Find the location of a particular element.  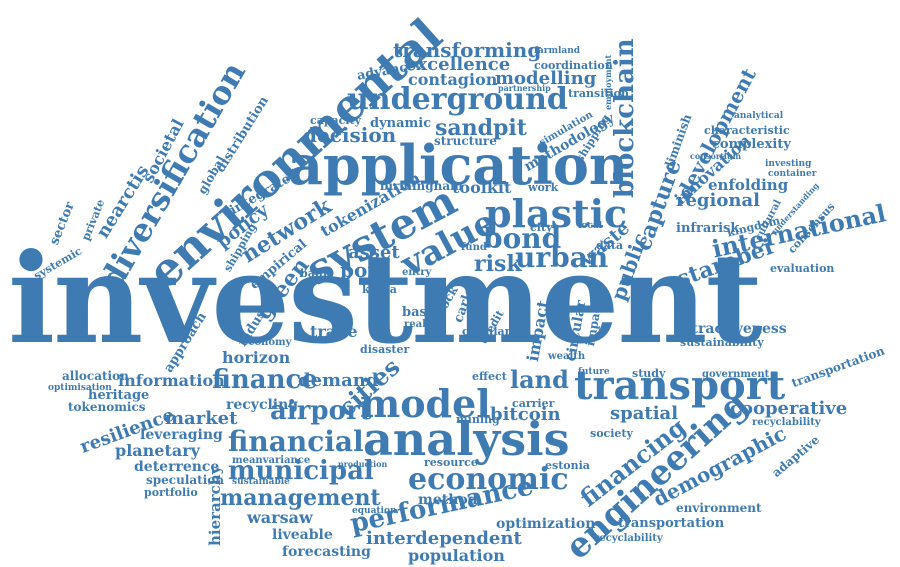

word-coordination: partnership is located at coordinates (524, 88).